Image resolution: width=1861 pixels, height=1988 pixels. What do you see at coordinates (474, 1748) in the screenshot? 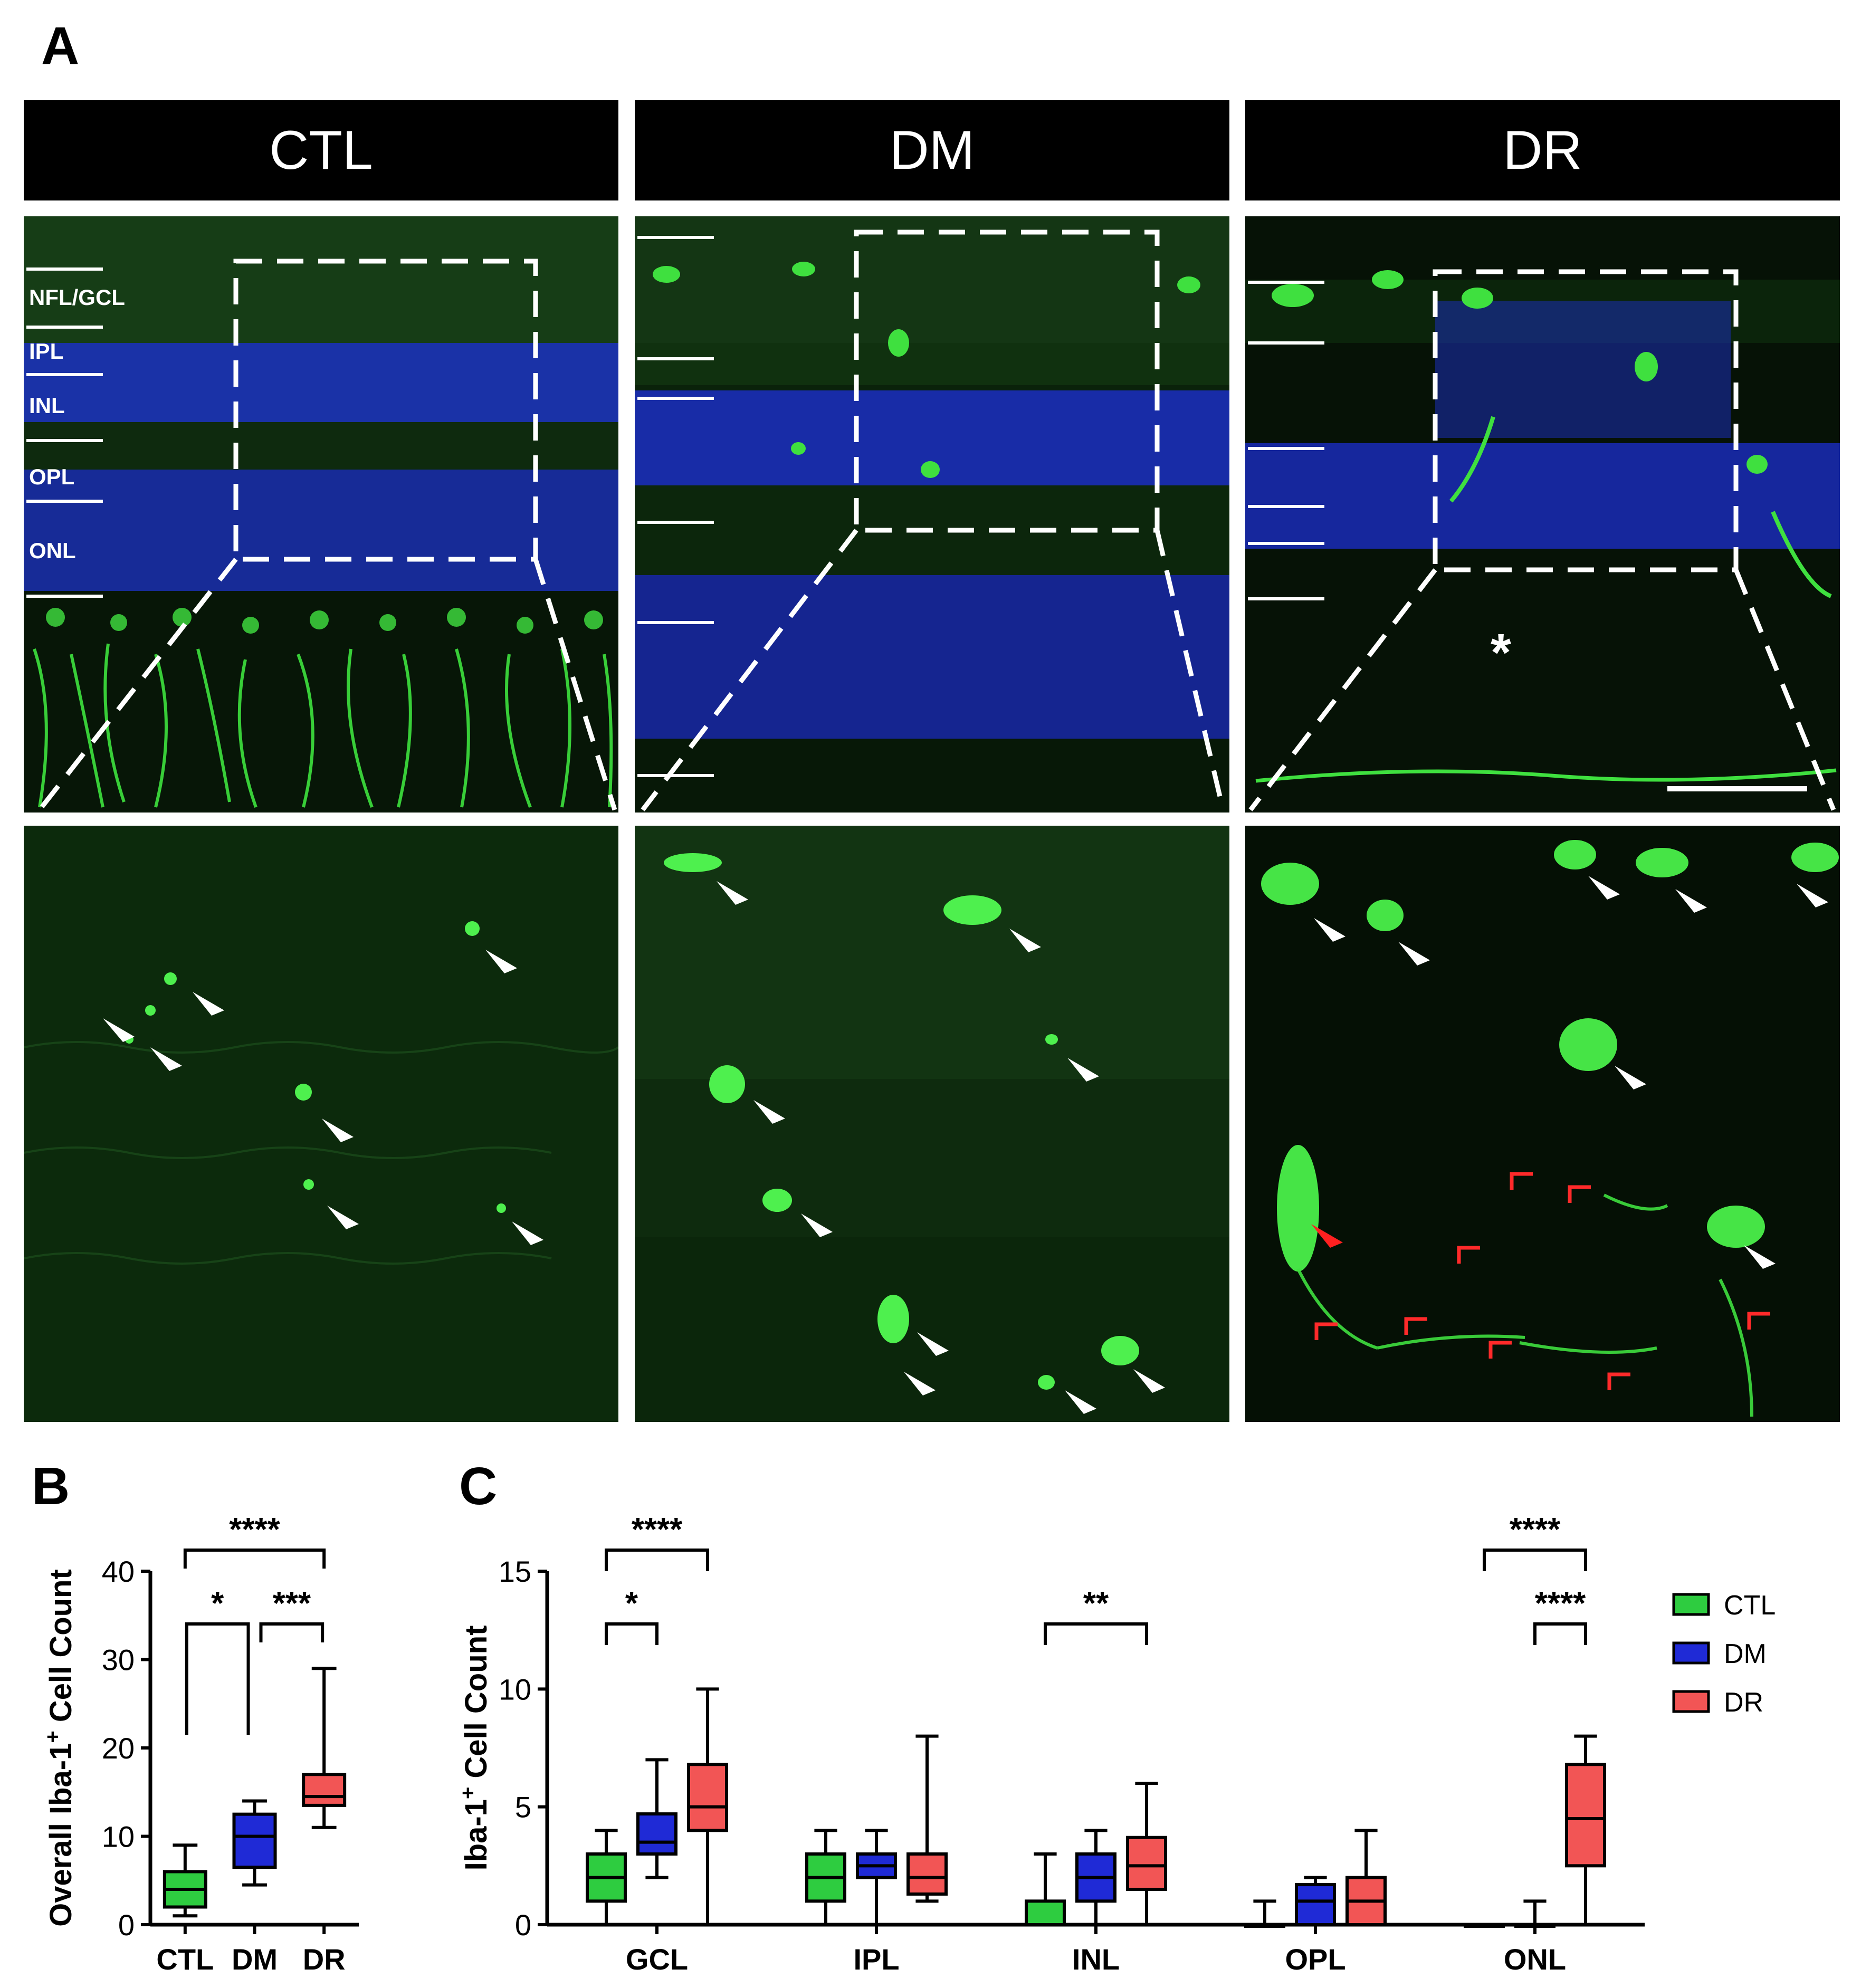
I see `chart-c-ylabel: Iba-1+ Cell Count` at bounding box center [474, 1748].